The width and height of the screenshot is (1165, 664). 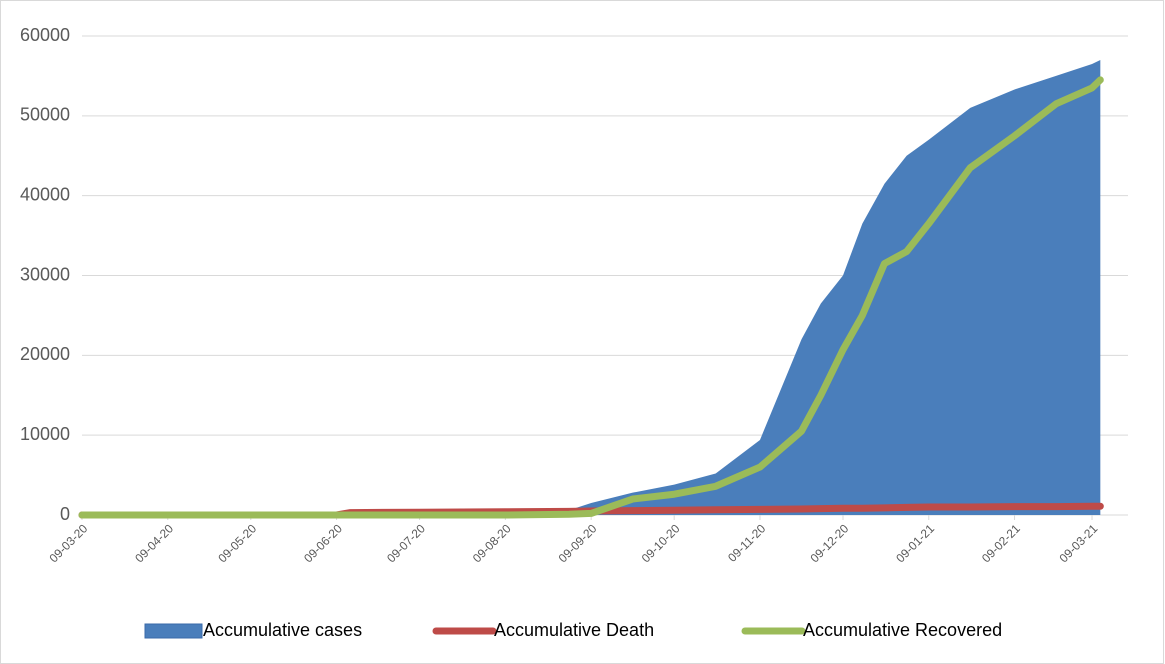 I want to click on legend-swatch, so click(x=173, y=631).